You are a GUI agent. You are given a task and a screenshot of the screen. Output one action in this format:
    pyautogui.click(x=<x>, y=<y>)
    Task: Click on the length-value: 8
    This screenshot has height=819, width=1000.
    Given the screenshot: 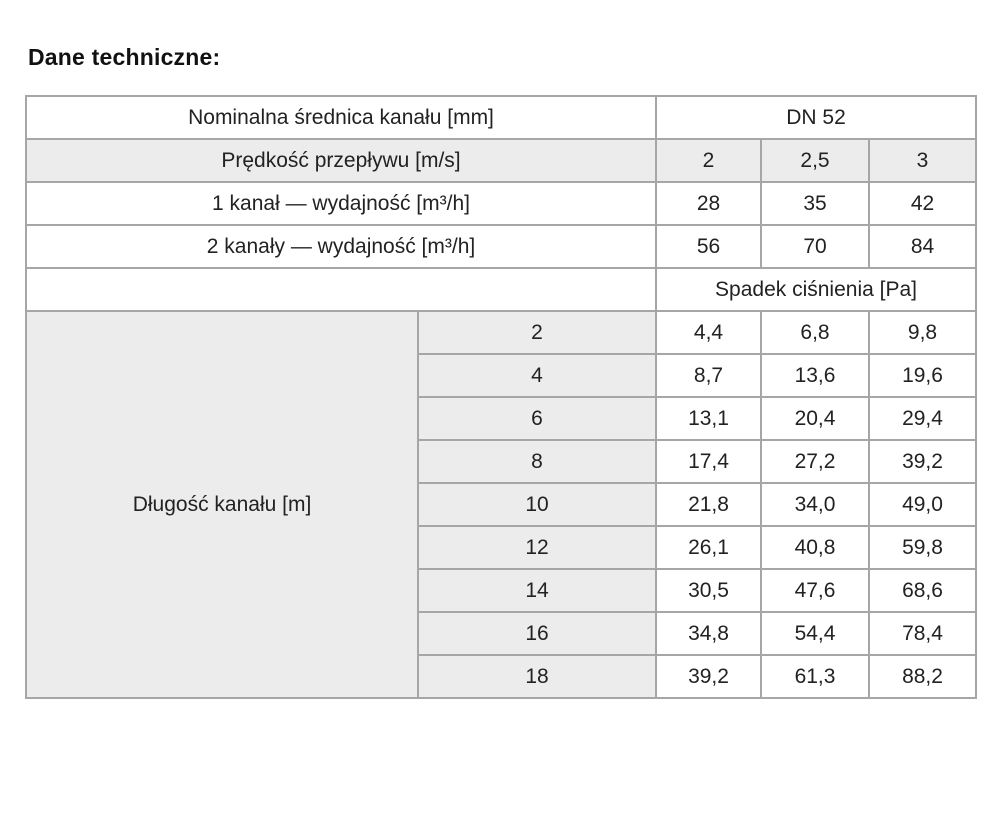 What is the action you would take?
    pyautogui.click(x=537, y=461)
    